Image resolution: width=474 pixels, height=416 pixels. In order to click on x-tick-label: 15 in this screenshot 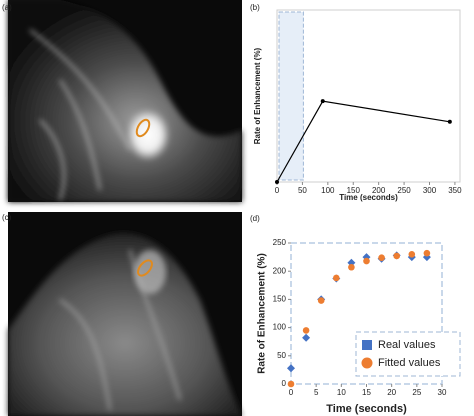, I will do `click(366, 392)`.